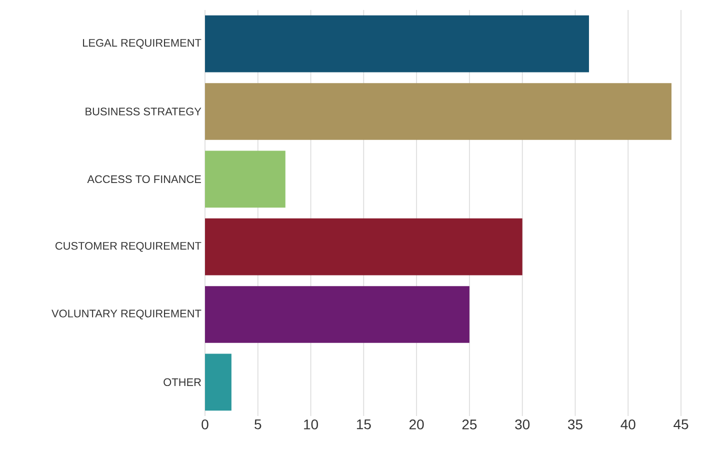 The height and width of the screenshot is (457, 710). Describe the element at coordinates (144, 179) in the screenshot. I see `y-tick-label: ACCESS TO FINANCE` at that location.